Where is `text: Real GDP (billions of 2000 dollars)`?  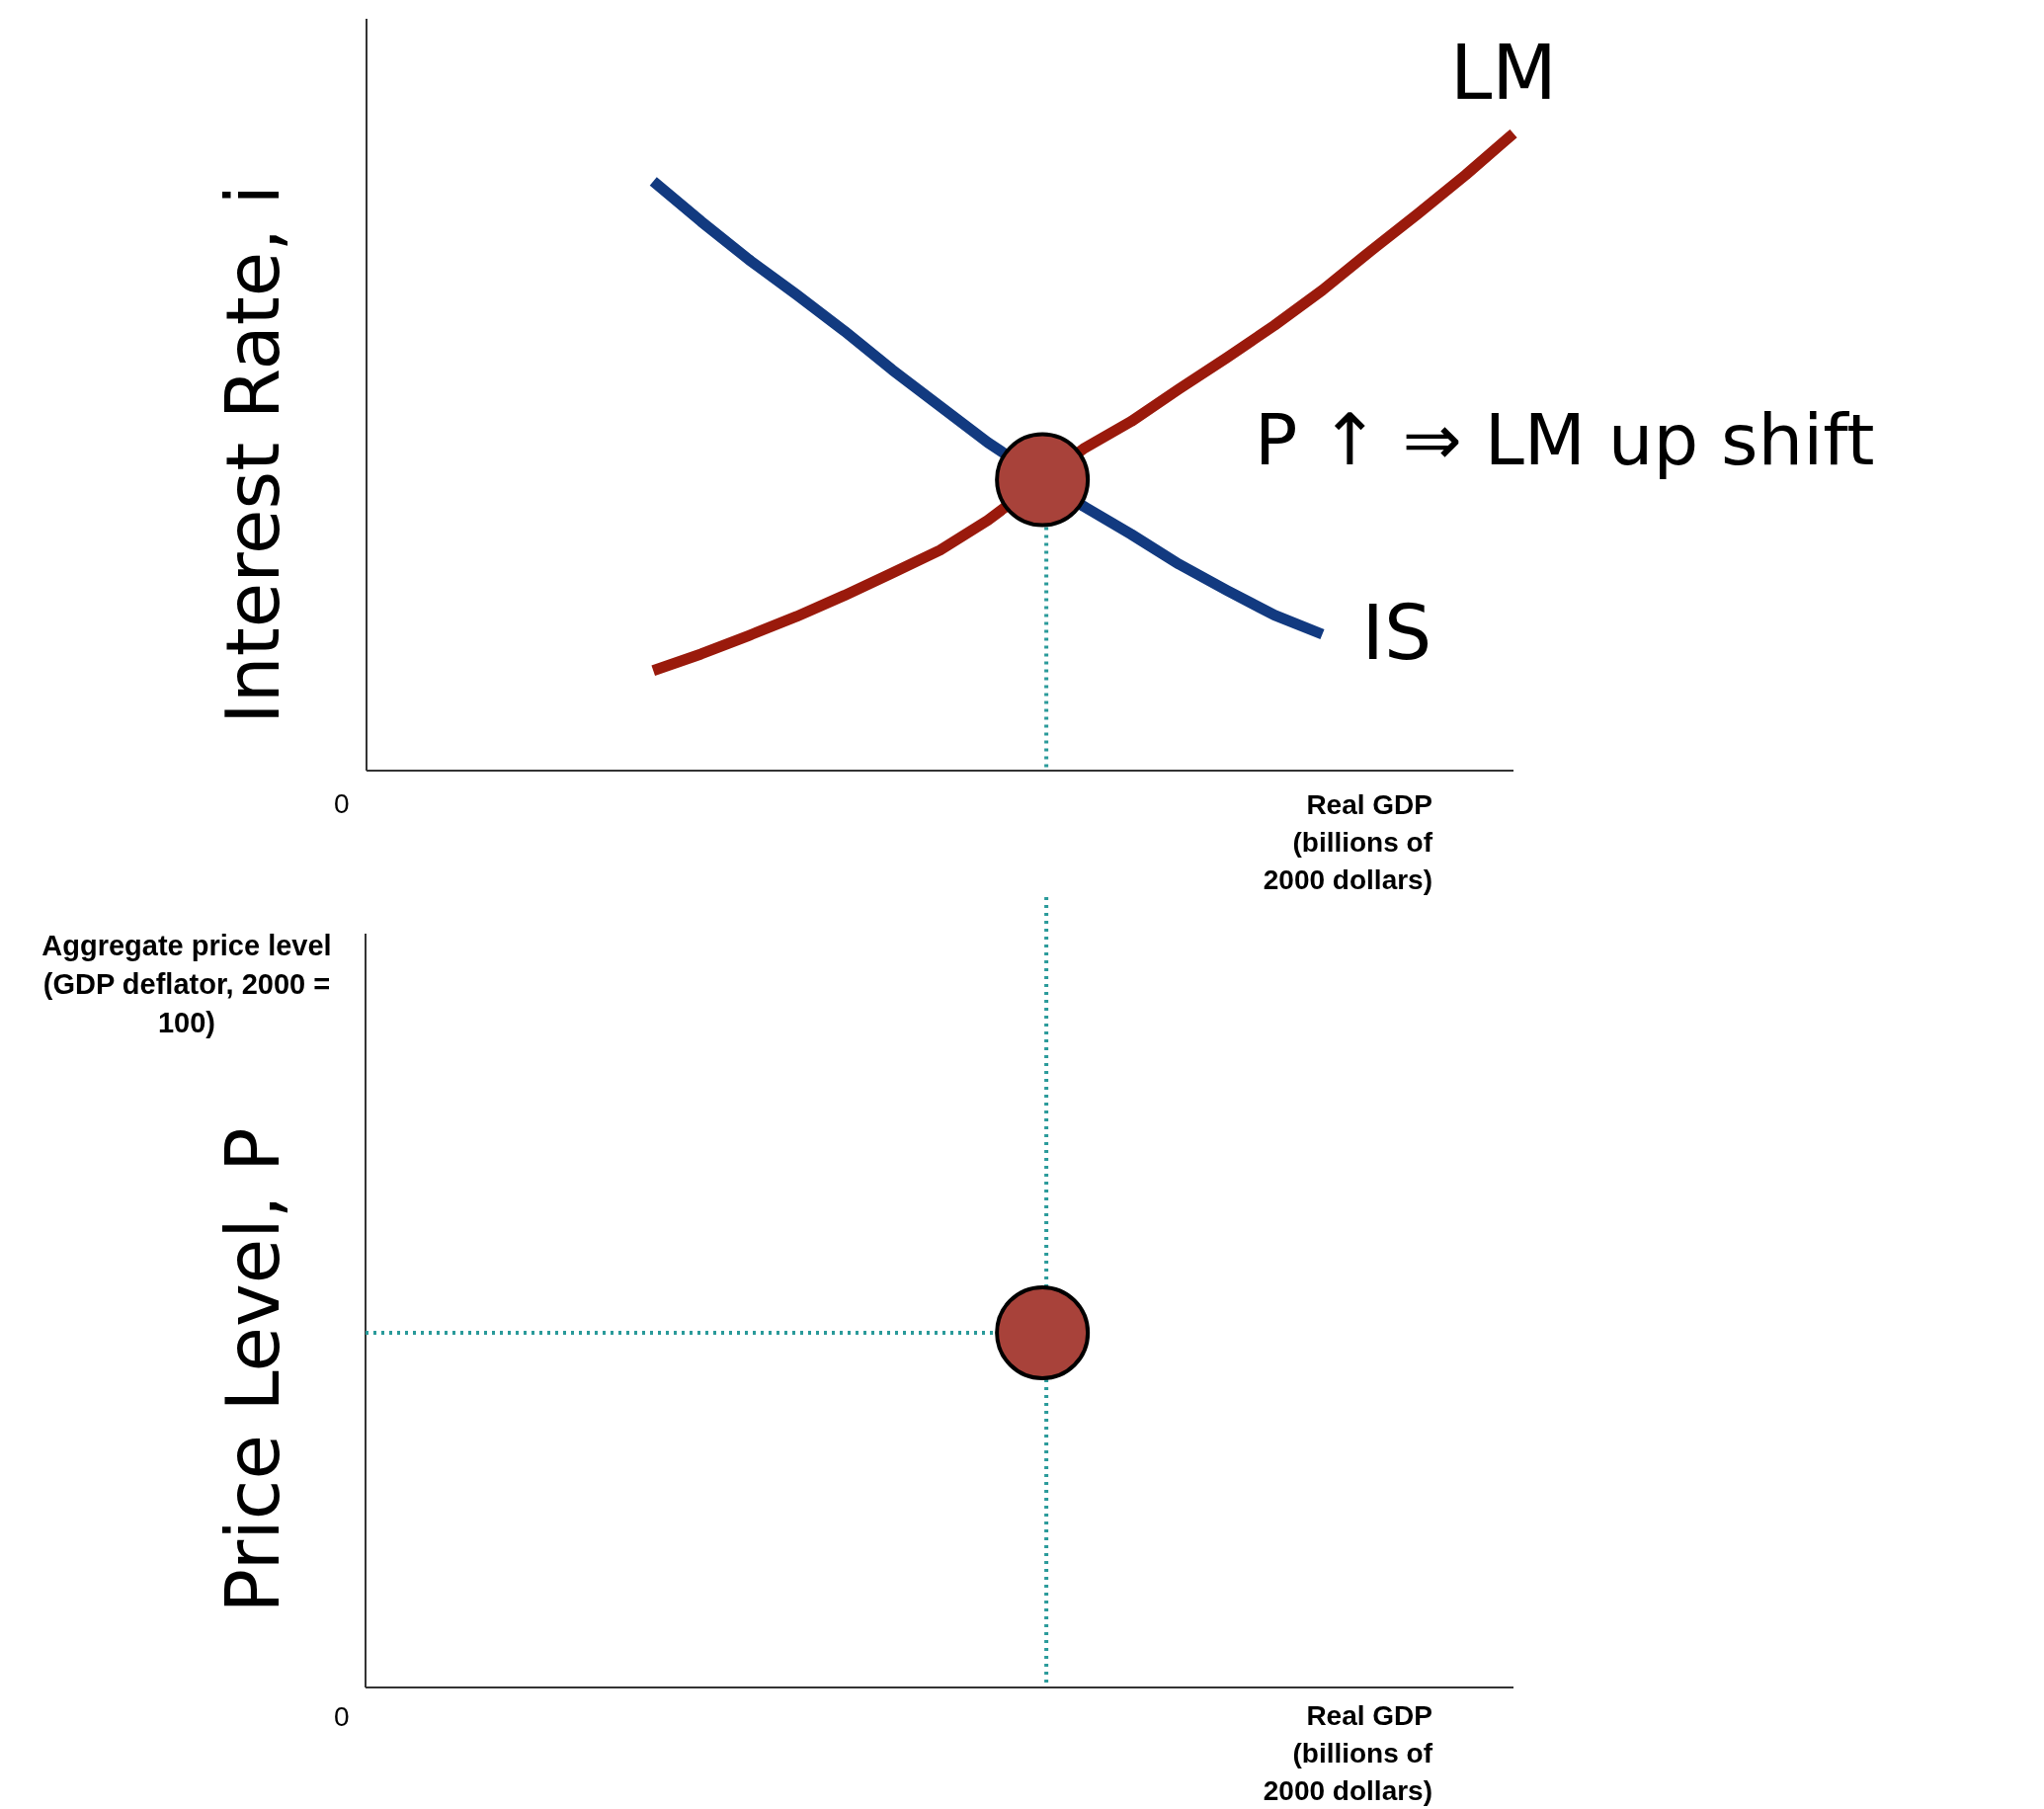 text: Real GDP (billions of 2000 dollars) is located at coordinates (1347, 1753).